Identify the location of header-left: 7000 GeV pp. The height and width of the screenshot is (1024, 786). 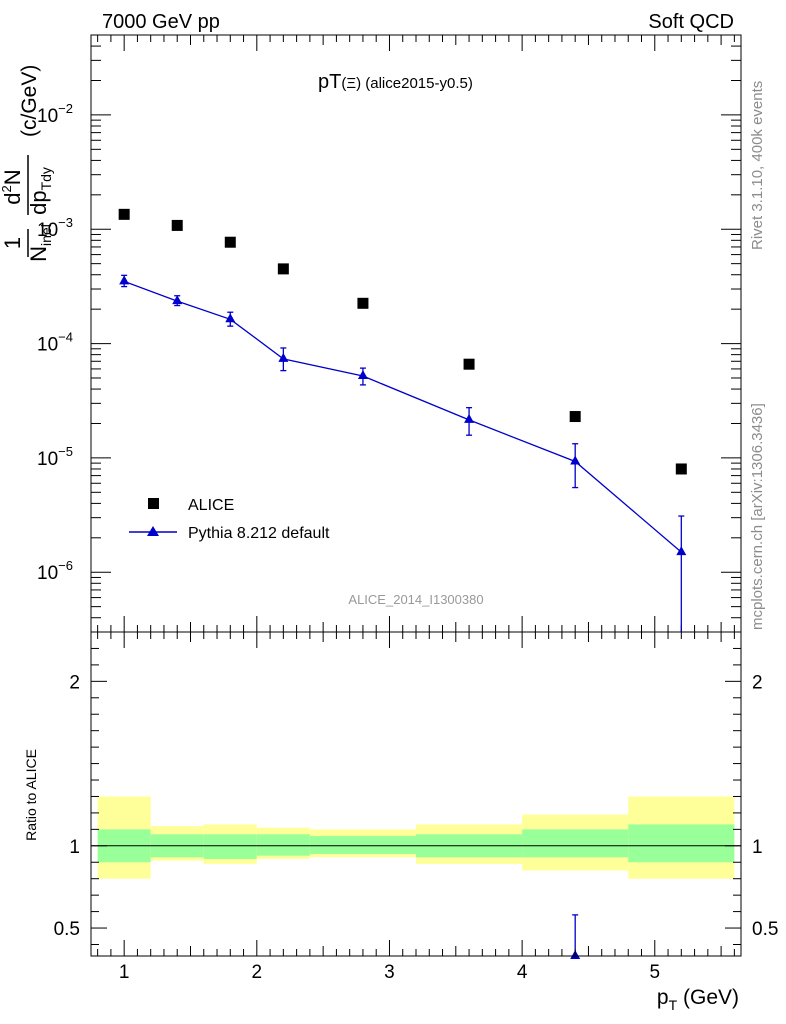
(161, 22).